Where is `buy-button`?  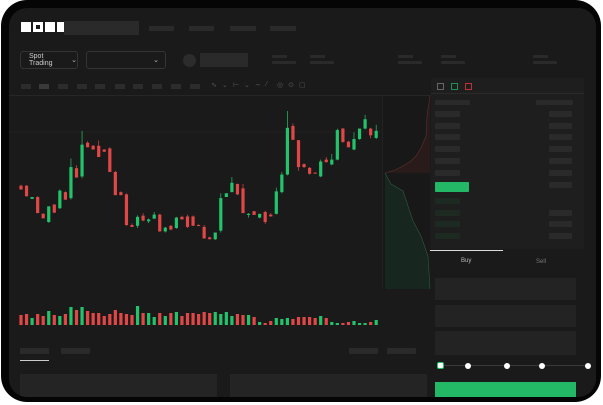 buy-button is located at coordinates (505, 389).